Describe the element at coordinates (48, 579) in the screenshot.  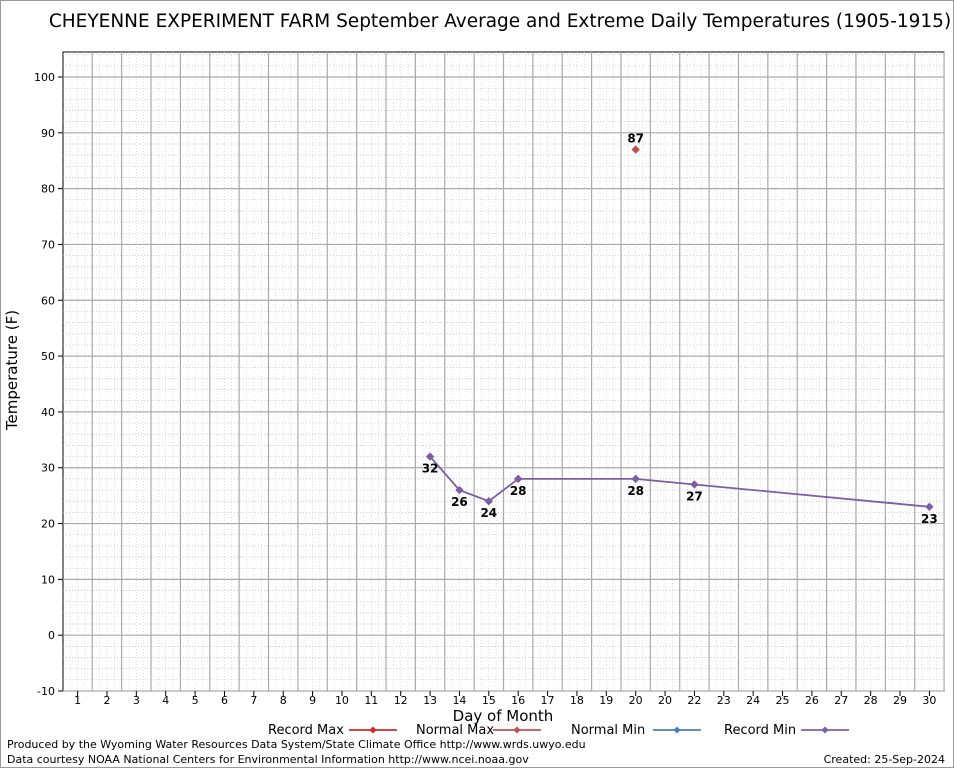
I see `y-tick-label: 10` at that location.